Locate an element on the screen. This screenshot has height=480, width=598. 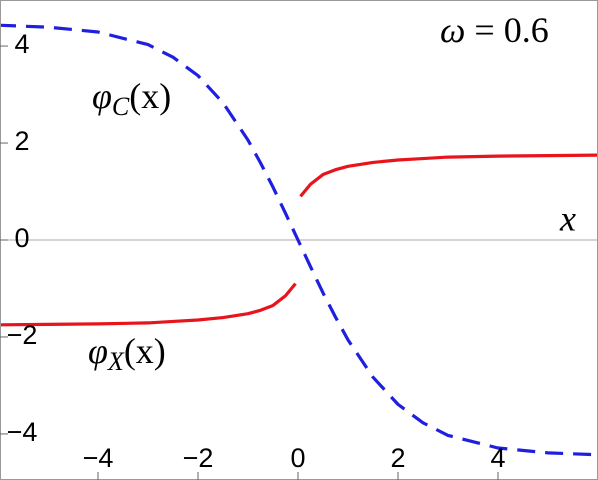
y-tick-label: −2 is located at coordinates (22, 335).